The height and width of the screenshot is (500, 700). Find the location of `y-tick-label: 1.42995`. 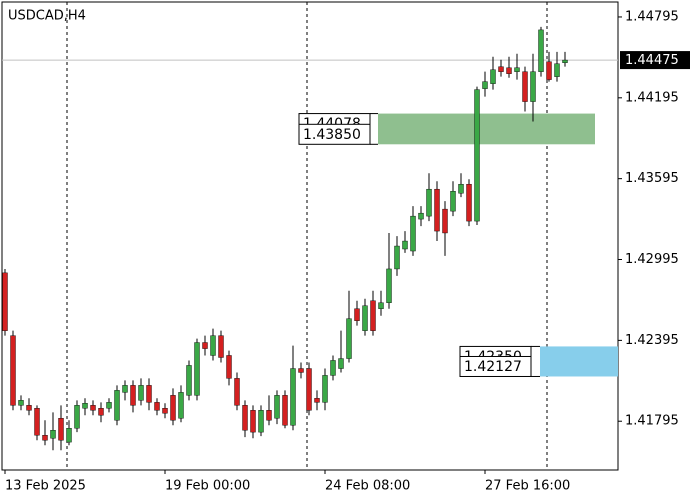

y-tick-label: 1.42995 is located at coordinates (652, 259).